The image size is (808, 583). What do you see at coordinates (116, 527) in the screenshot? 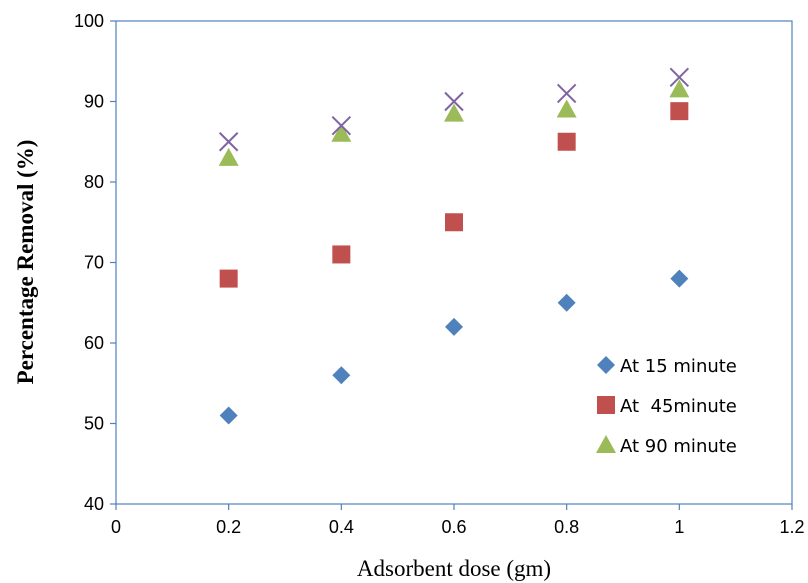
I see `x-tick-label: 0` at bounding box center [116, 527].